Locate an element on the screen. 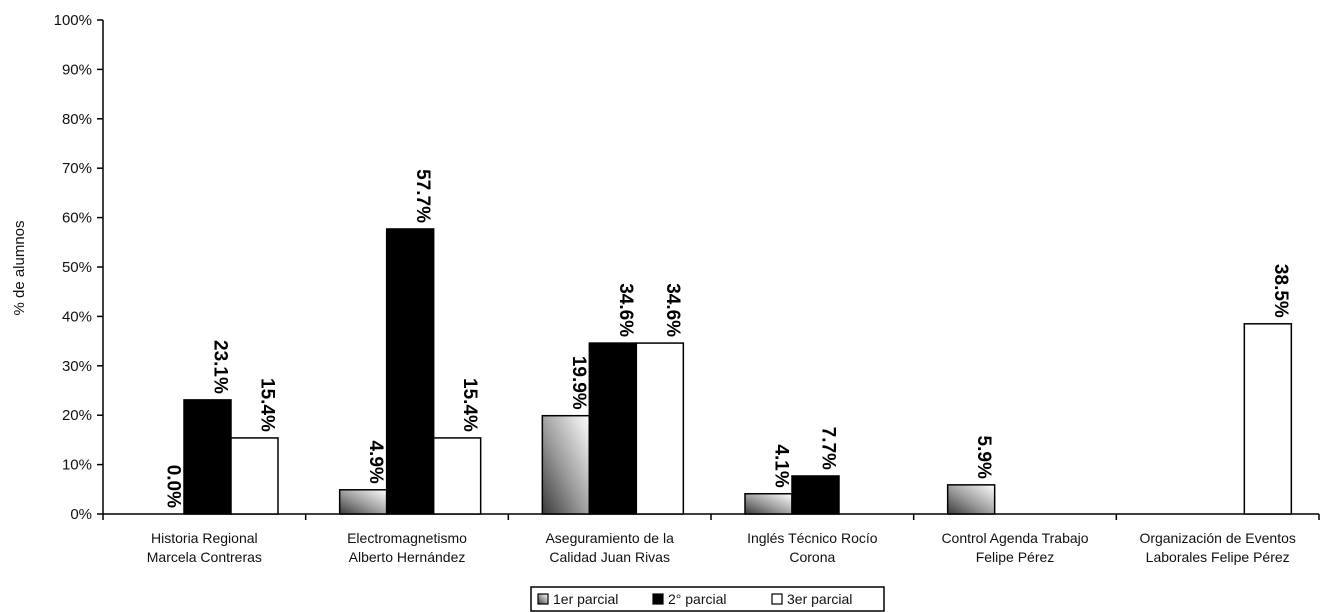 The image size is (1327, 612). legend-entry: 3er parcial is located at coordinates (819, 599).